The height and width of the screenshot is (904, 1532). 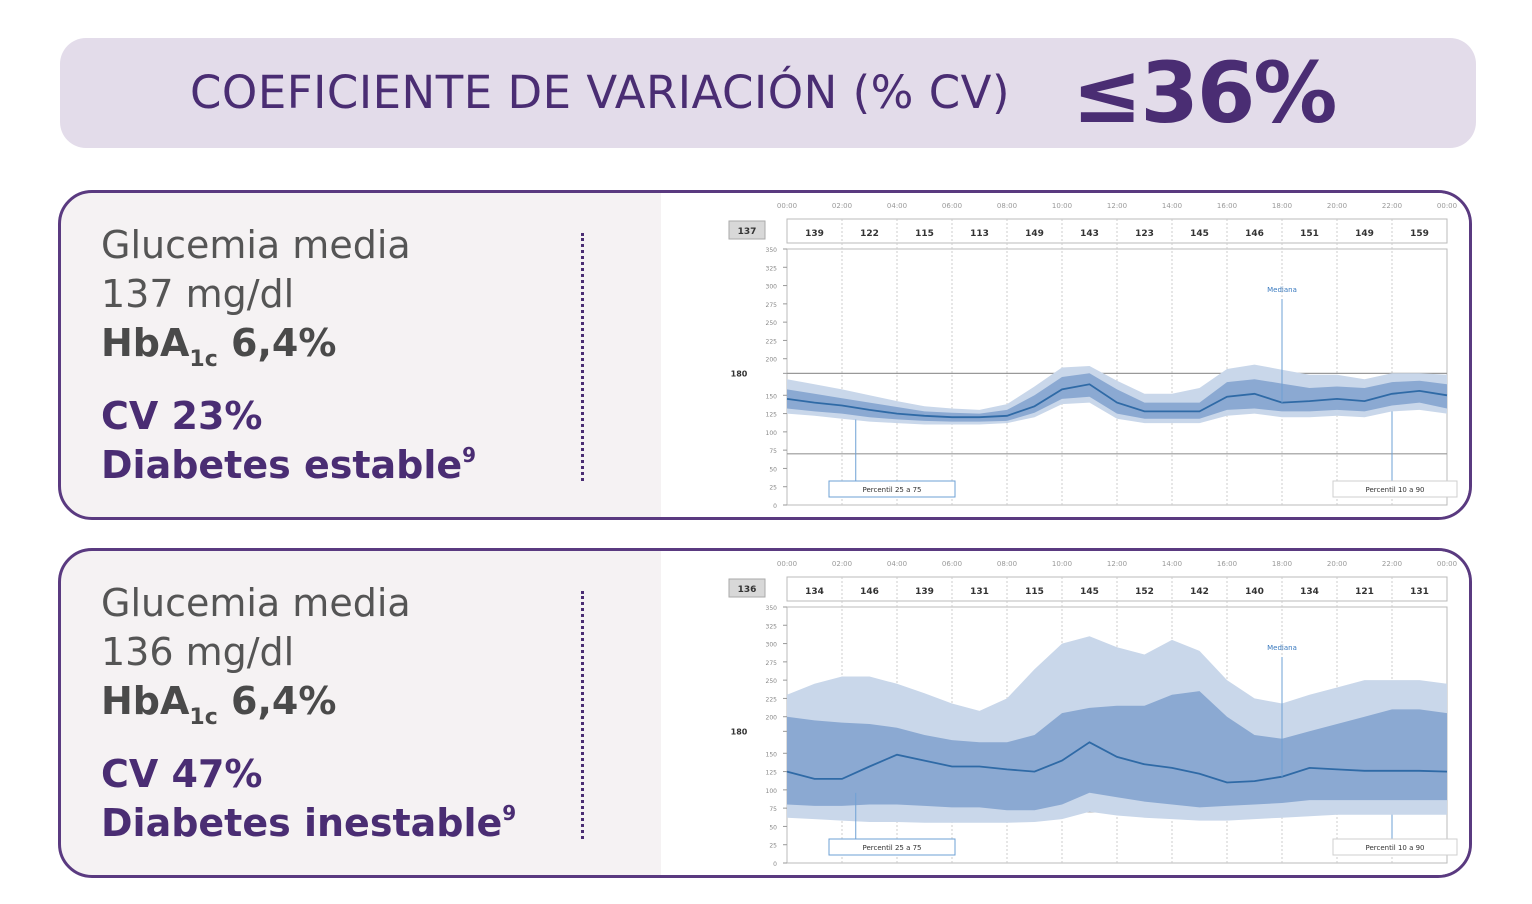 I want to click on hour-tick-label: 02:00, so click(x=842, y=206).